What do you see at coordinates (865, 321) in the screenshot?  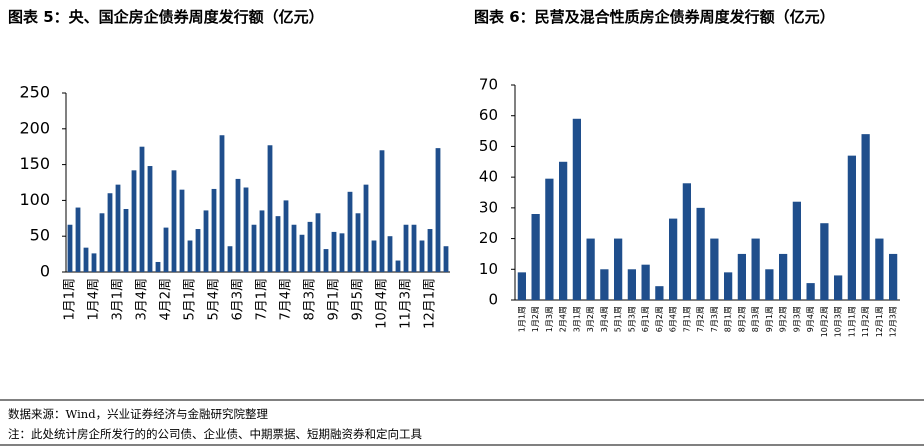 I see `x-tick-label: 11月2周` at bounding box center [865, 321].